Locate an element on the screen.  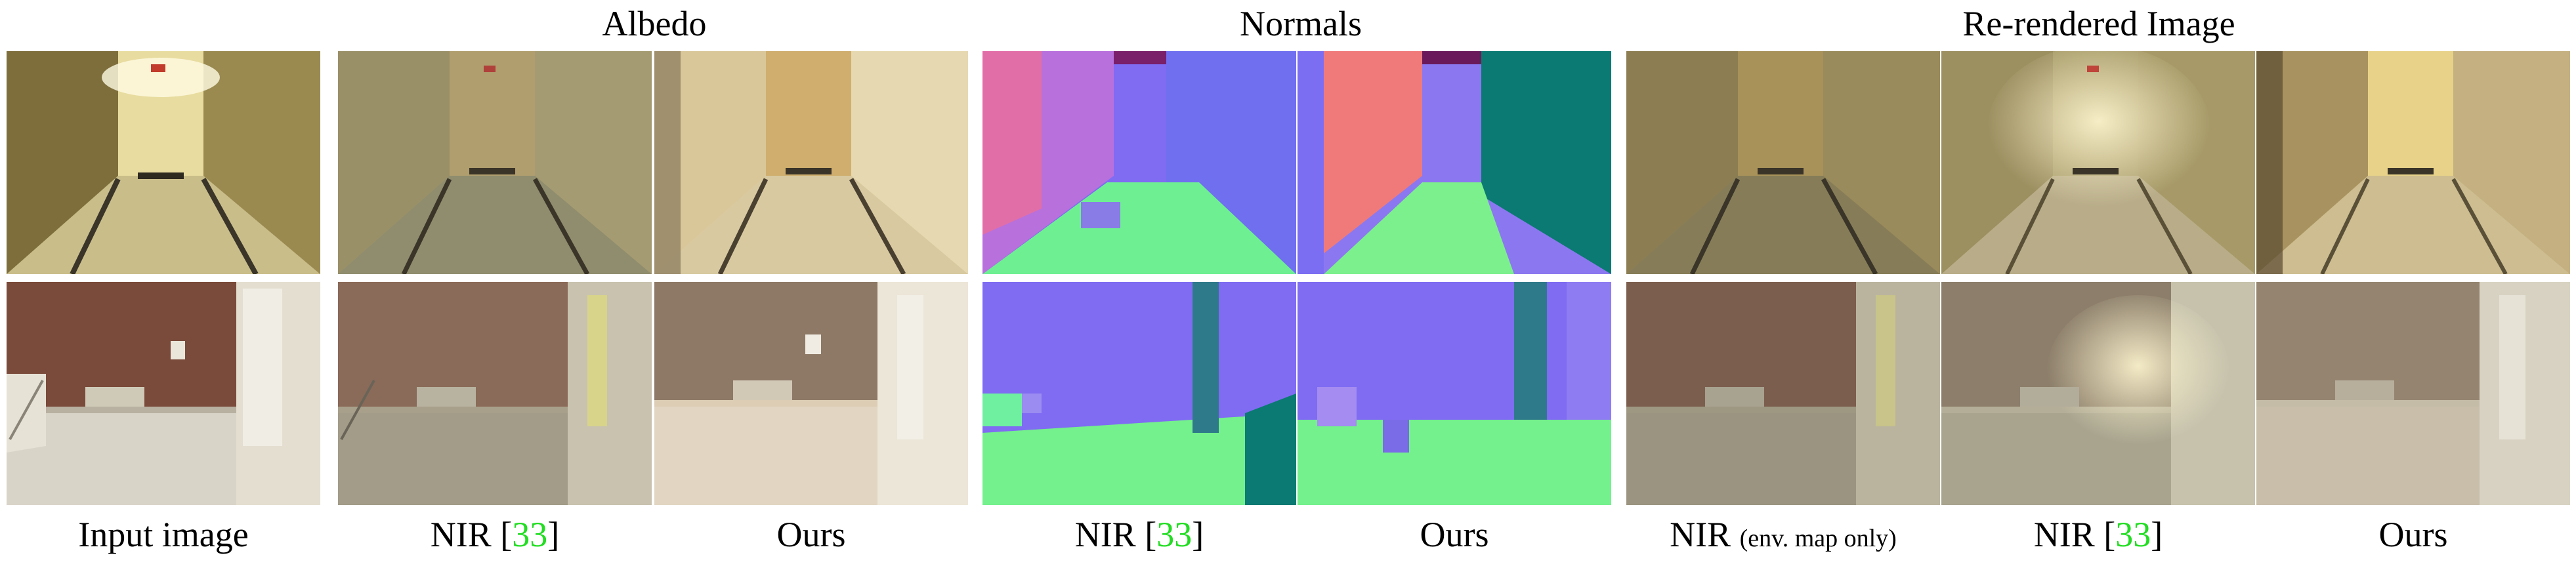
caption-normals-ours: Ours is located at coordinates (1454, 534).